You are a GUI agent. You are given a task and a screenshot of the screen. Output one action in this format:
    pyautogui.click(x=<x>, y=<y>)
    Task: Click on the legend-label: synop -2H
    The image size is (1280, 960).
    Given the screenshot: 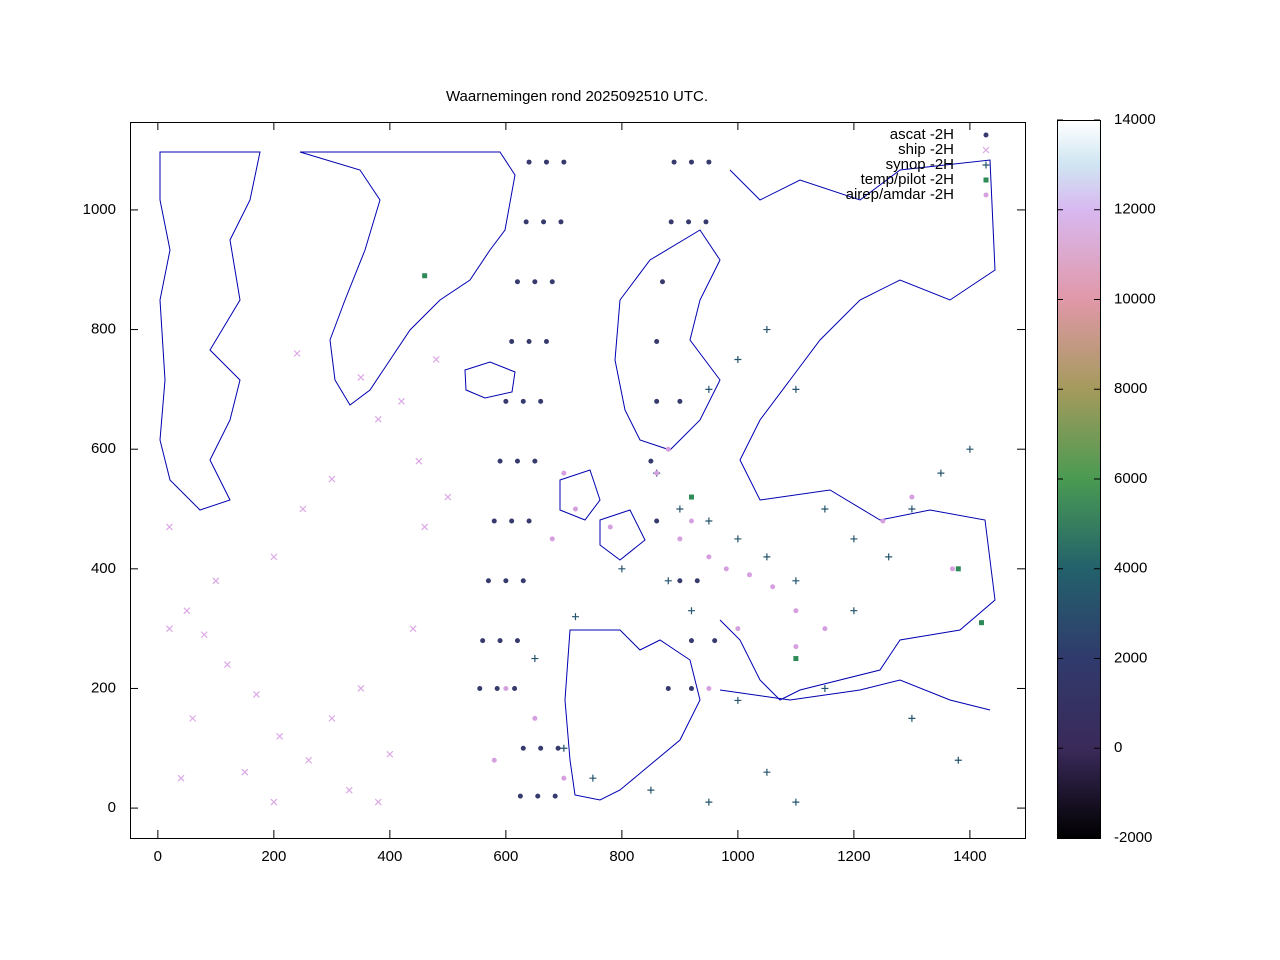 What is the action you would take?
    pyautogui.click(x=920, y=164)
    